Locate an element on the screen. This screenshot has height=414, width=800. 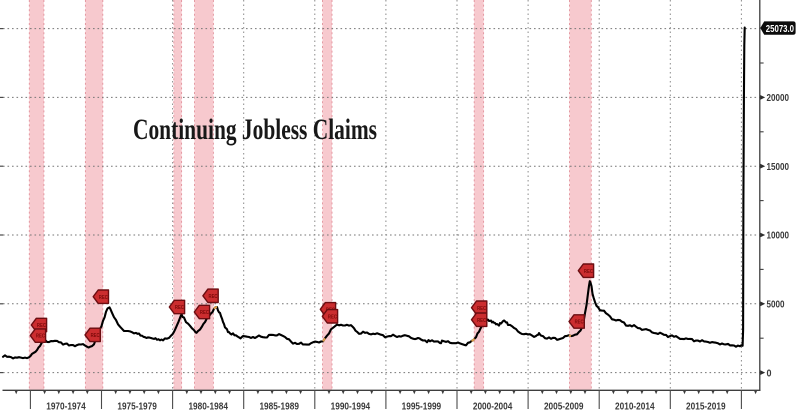
svg-text: 5000 is located at coordinates (776, 305).